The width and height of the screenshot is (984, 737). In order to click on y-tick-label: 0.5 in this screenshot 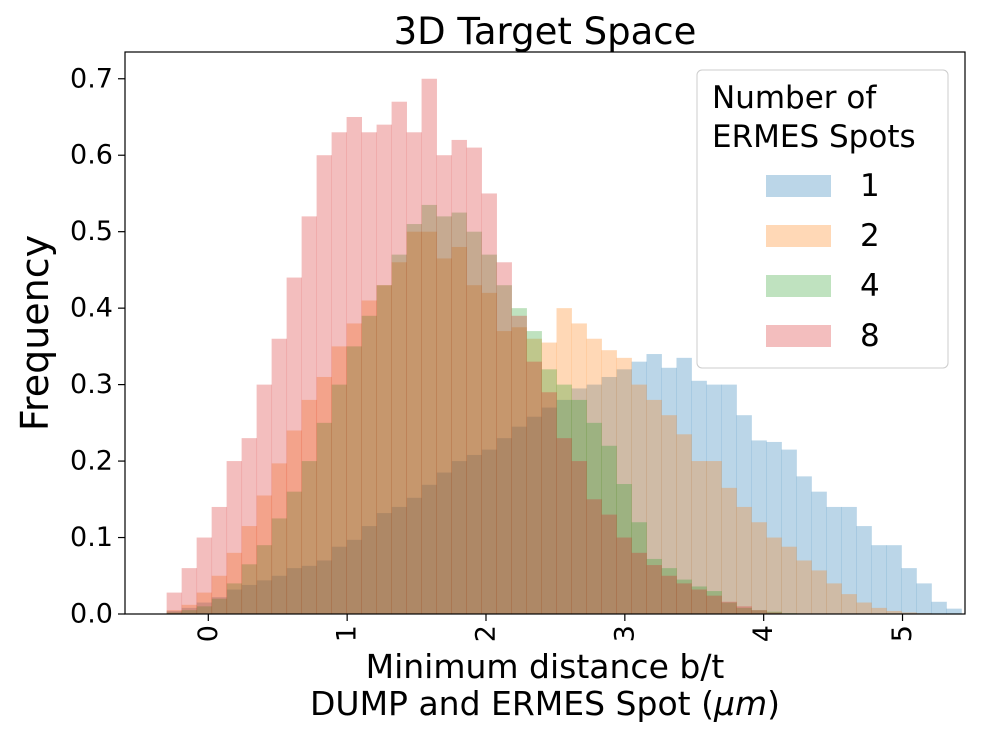, I will do `click(91, 231)`.